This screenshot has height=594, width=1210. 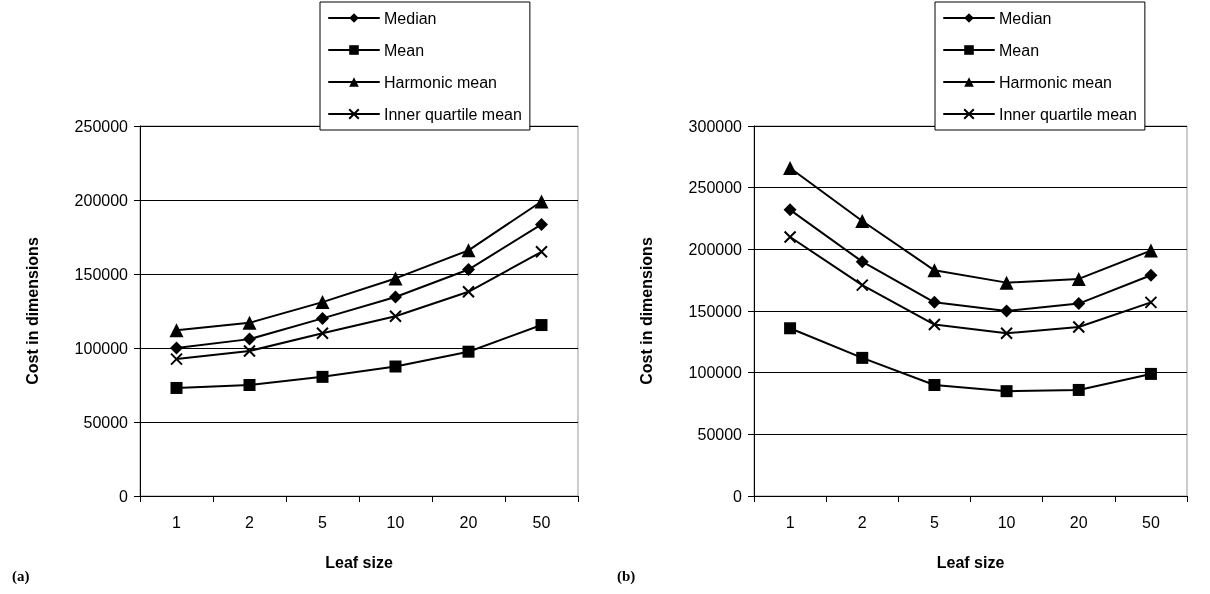 What do you see at coordinates (715, 126) in the screenshot?
I see `y-tick-label: 300000` at bounding box center [715, 126].